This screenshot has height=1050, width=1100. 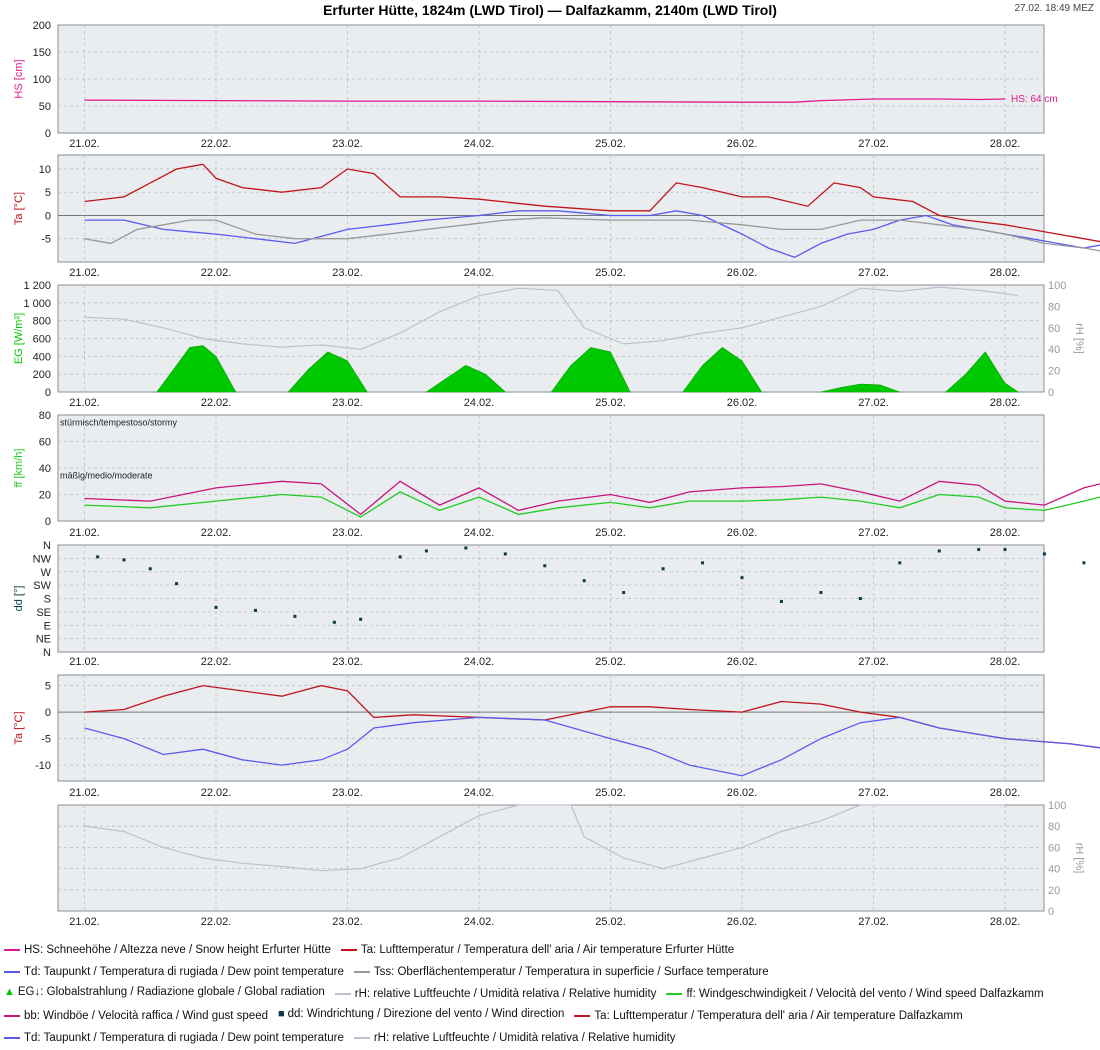 I want to click on rh-dalfazkamm-y2tick-label: 20, so click(x=1054, y=891).